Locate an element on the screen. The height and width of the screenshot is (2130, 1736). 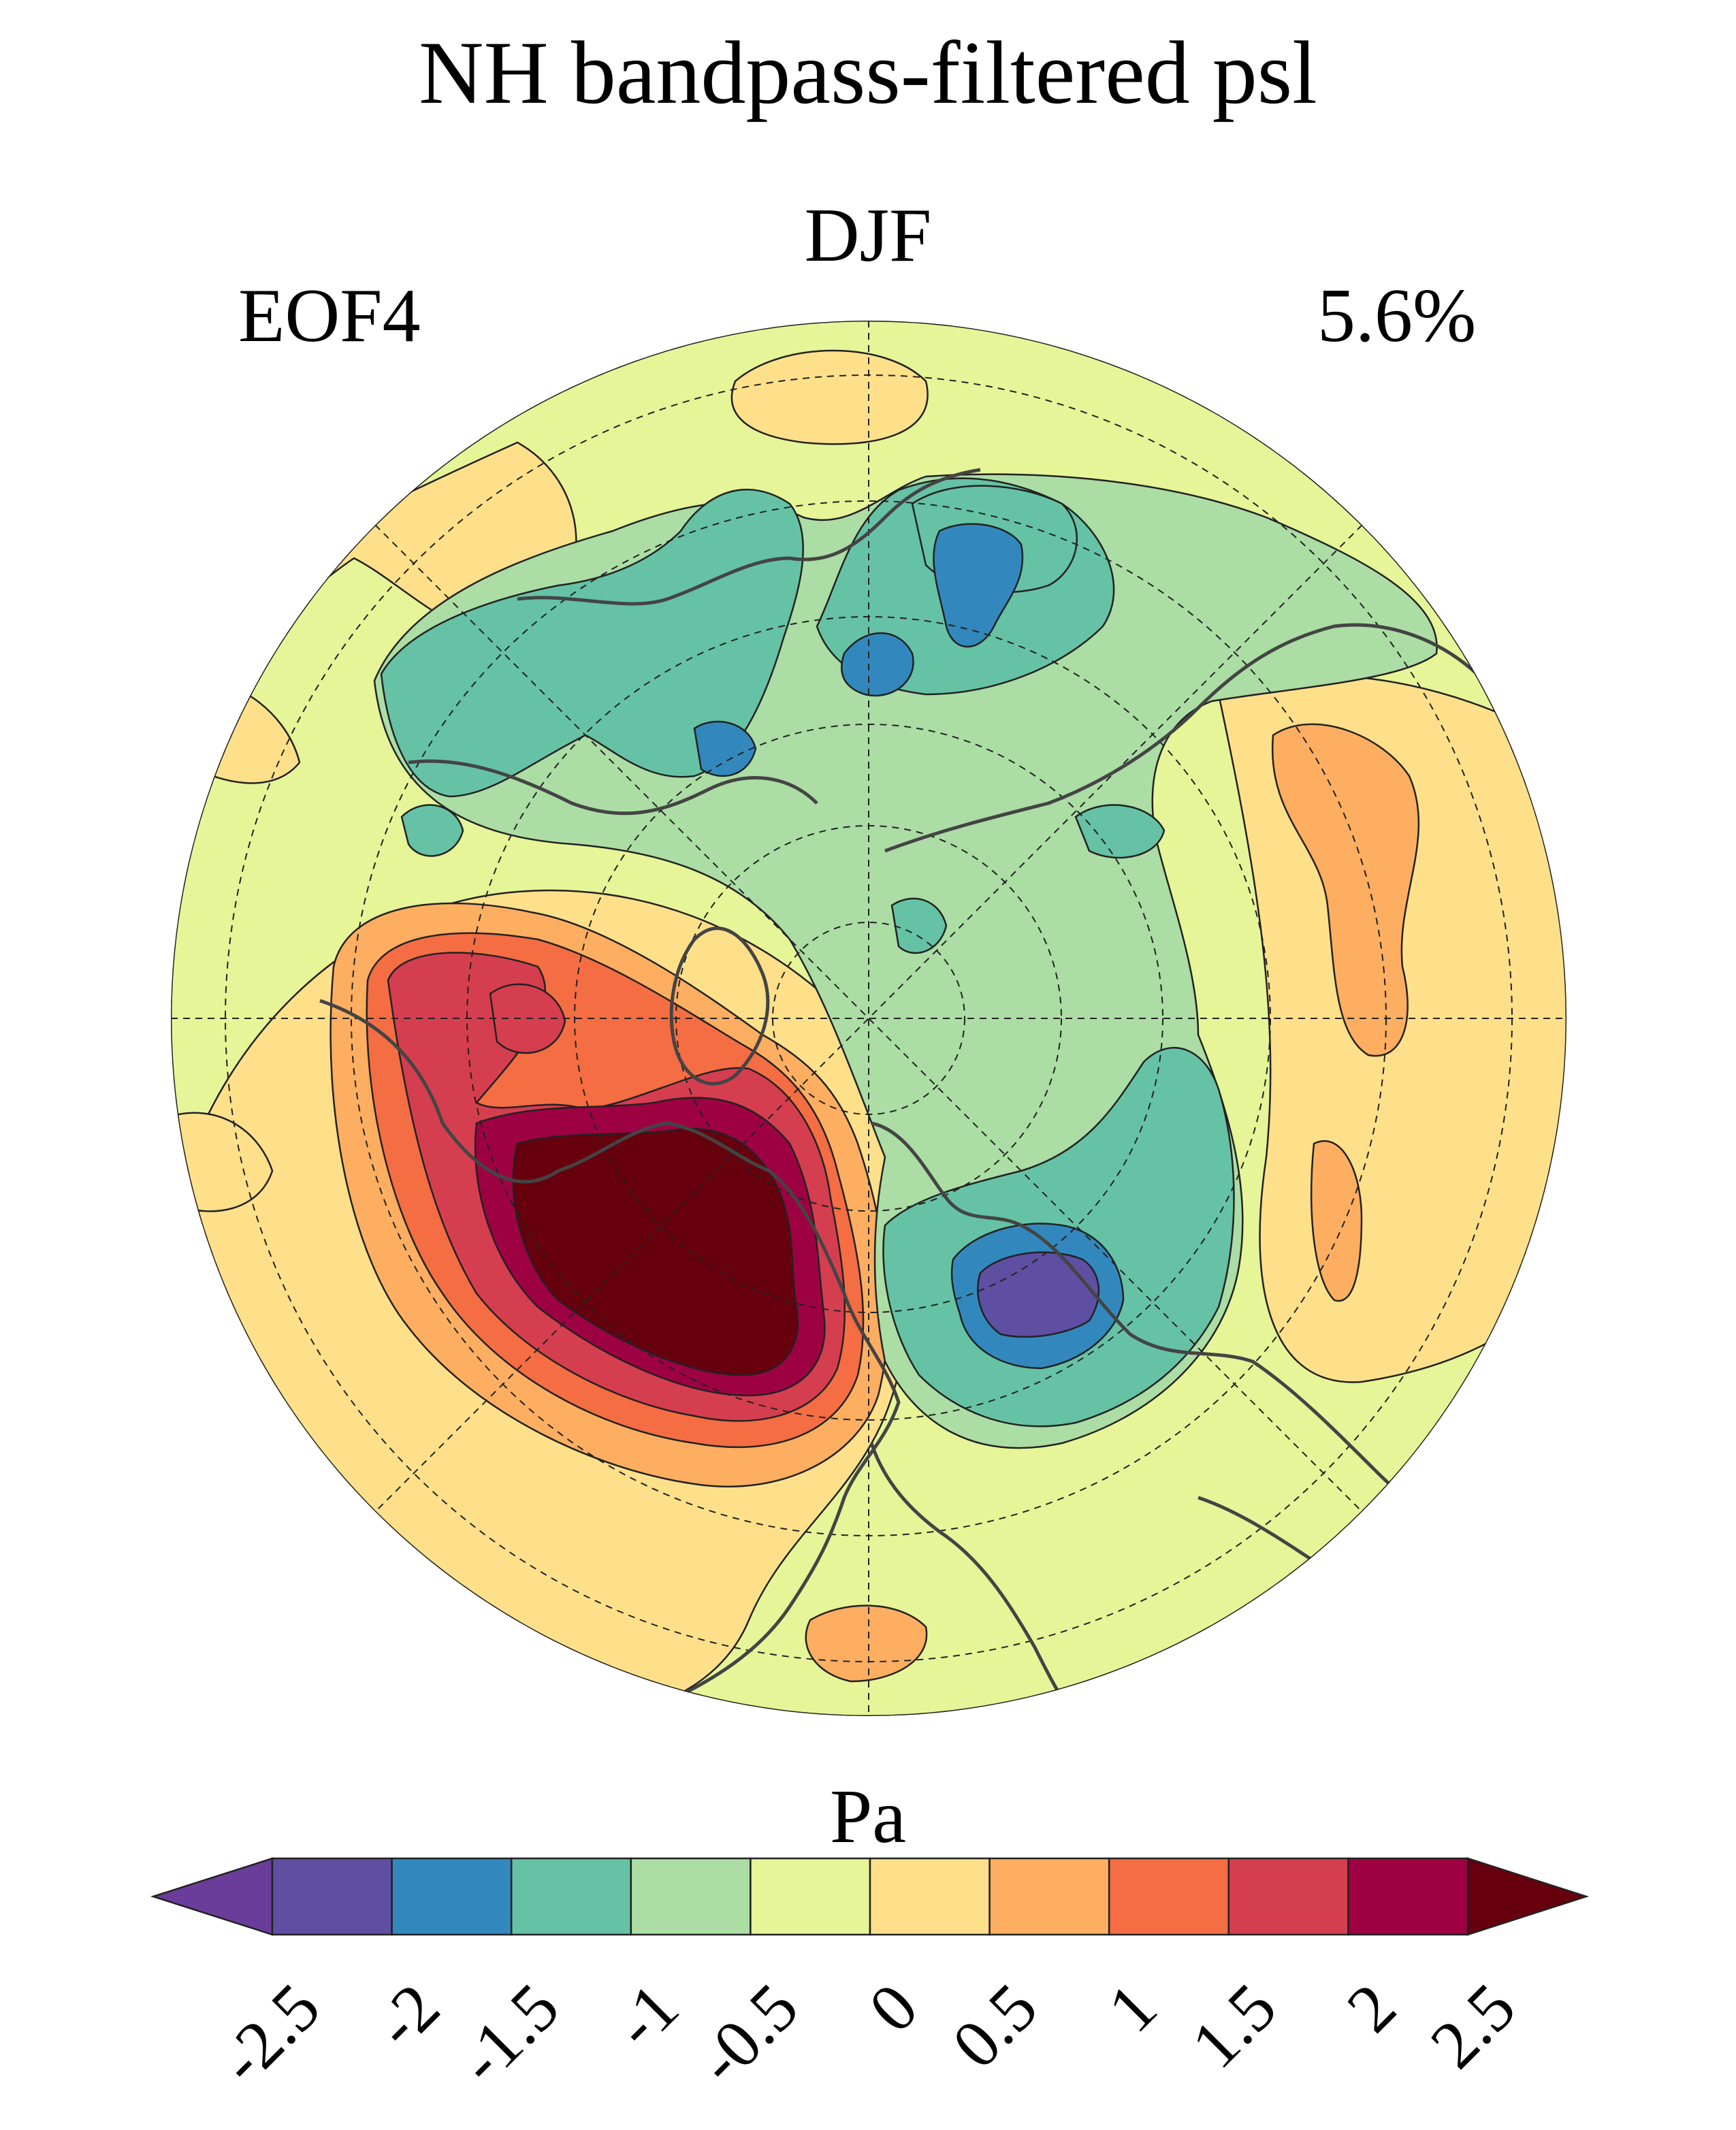
eof-mode-label: EOF4 is located at coordinates (329, 316).